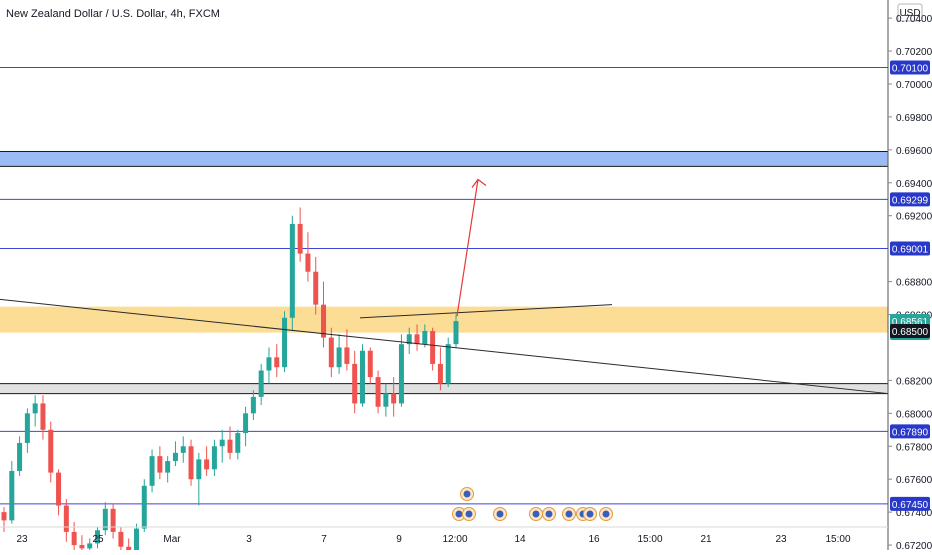  What do you see at coordinates (914, 184) in the screenshot?
I see `y-tick-label: 0.69400` at bounding box center [914, 184].